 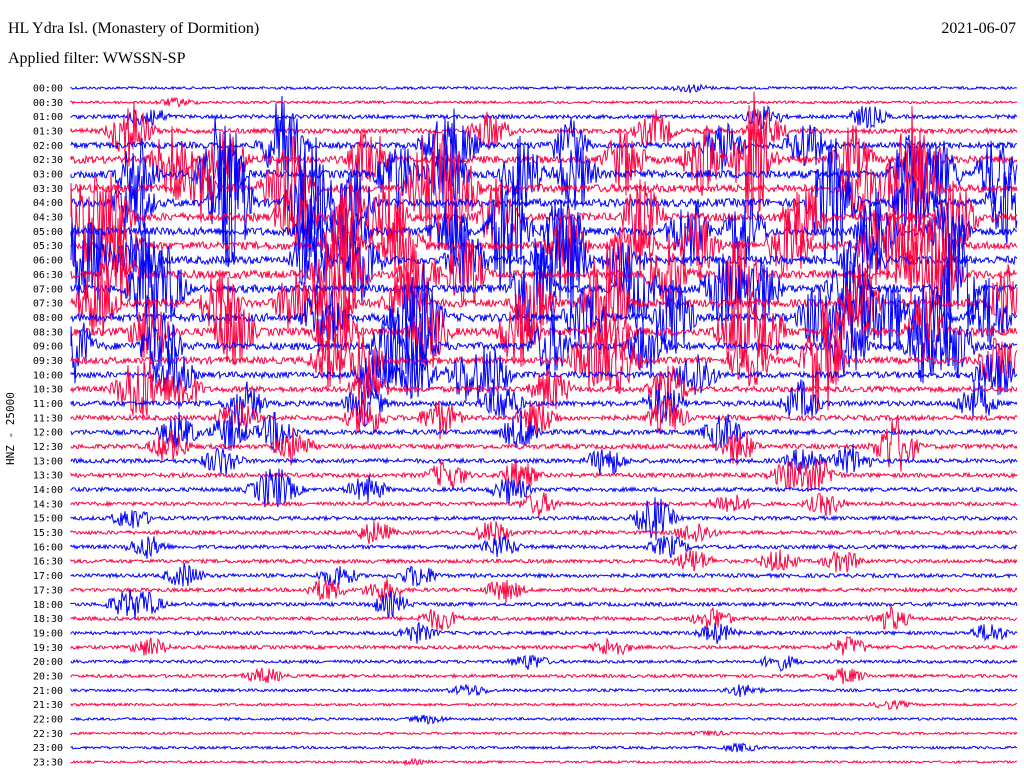 What do you see at coordinates (48, 476) in the screenshot?
I see `time-tick-label: 13:30` at bounding box center [48, 476].